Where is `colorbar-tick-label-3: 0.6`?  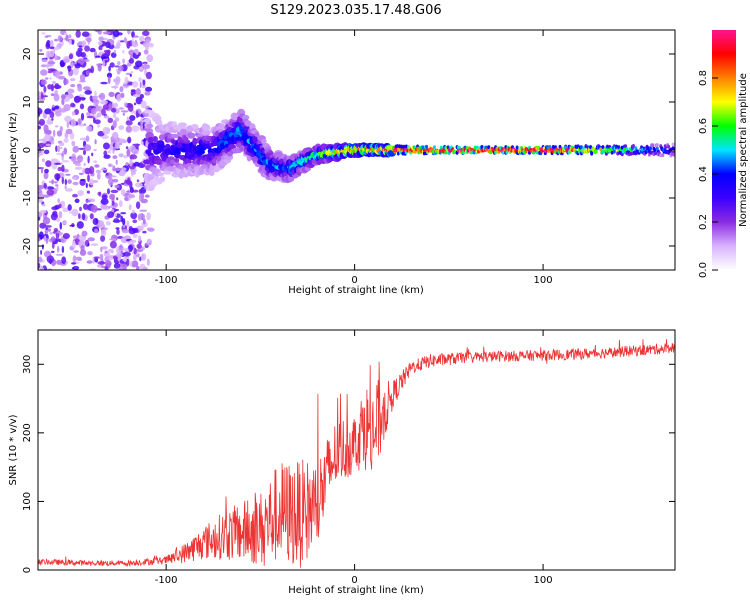
colorbar-tick-label-3: 0.6 is located at coordinates (703, 126).